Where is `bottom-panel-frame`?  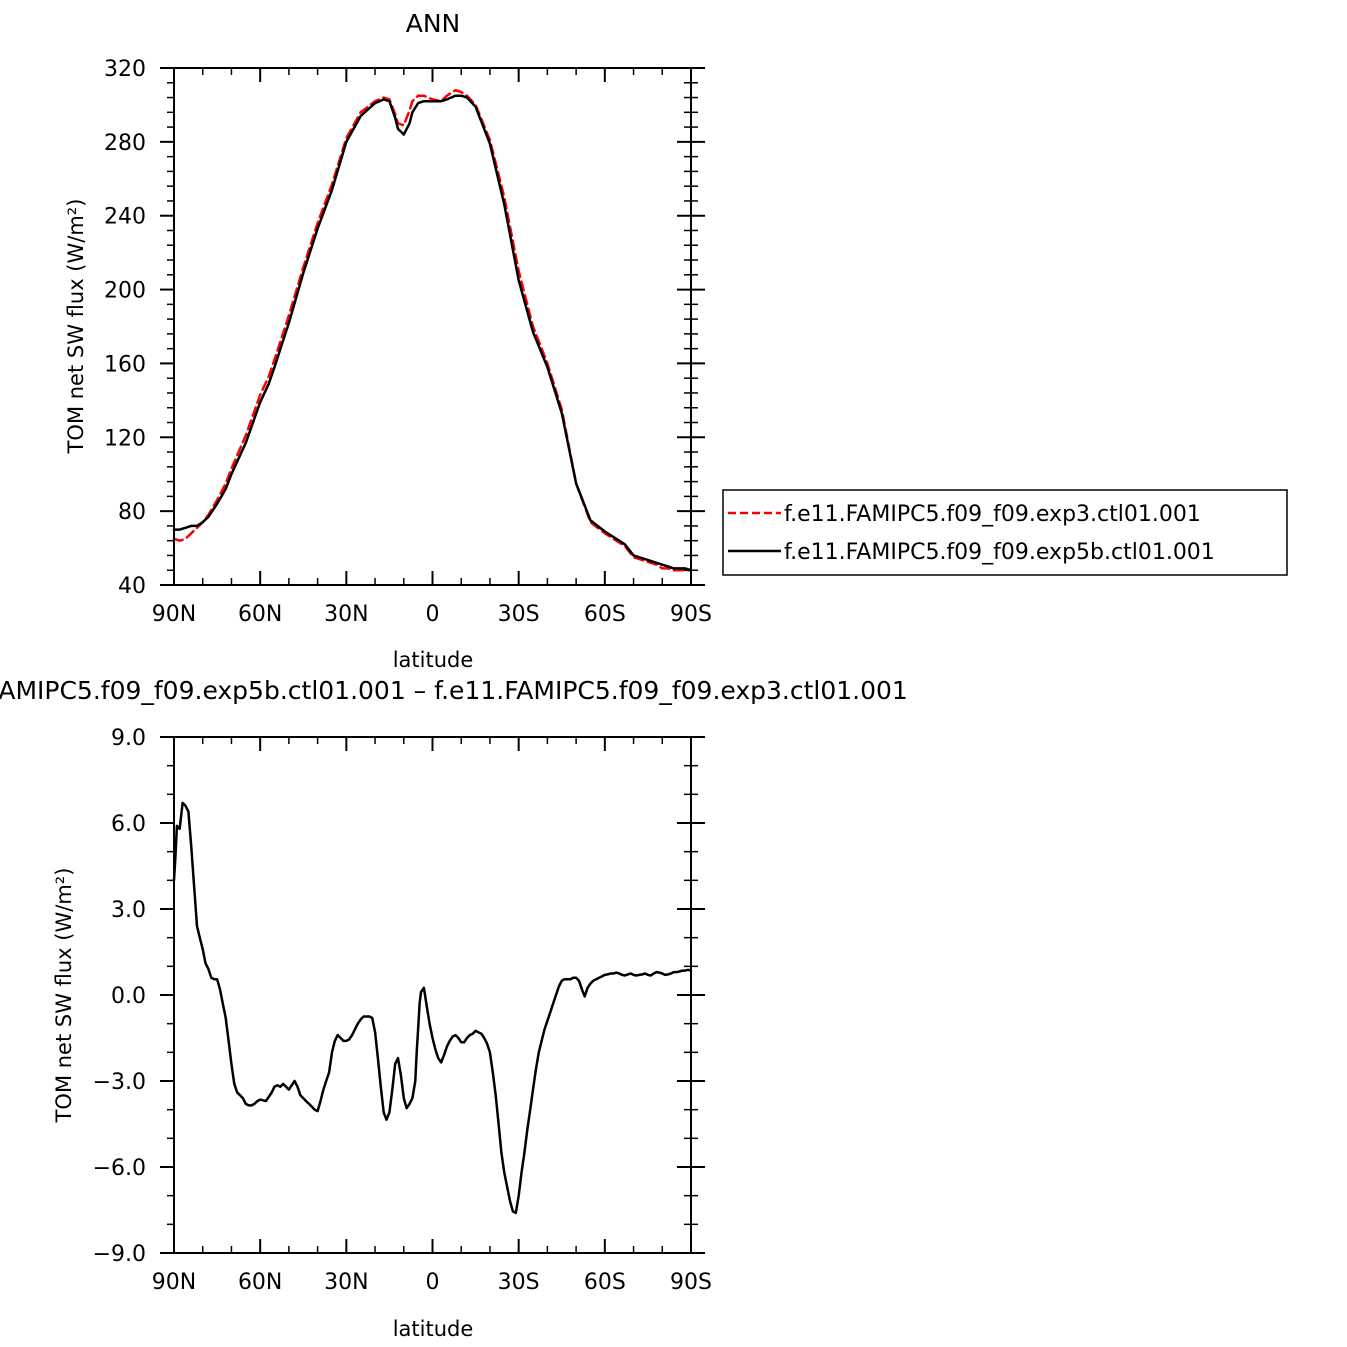 bottom-panel-frame is located at coordinates (432, 995).